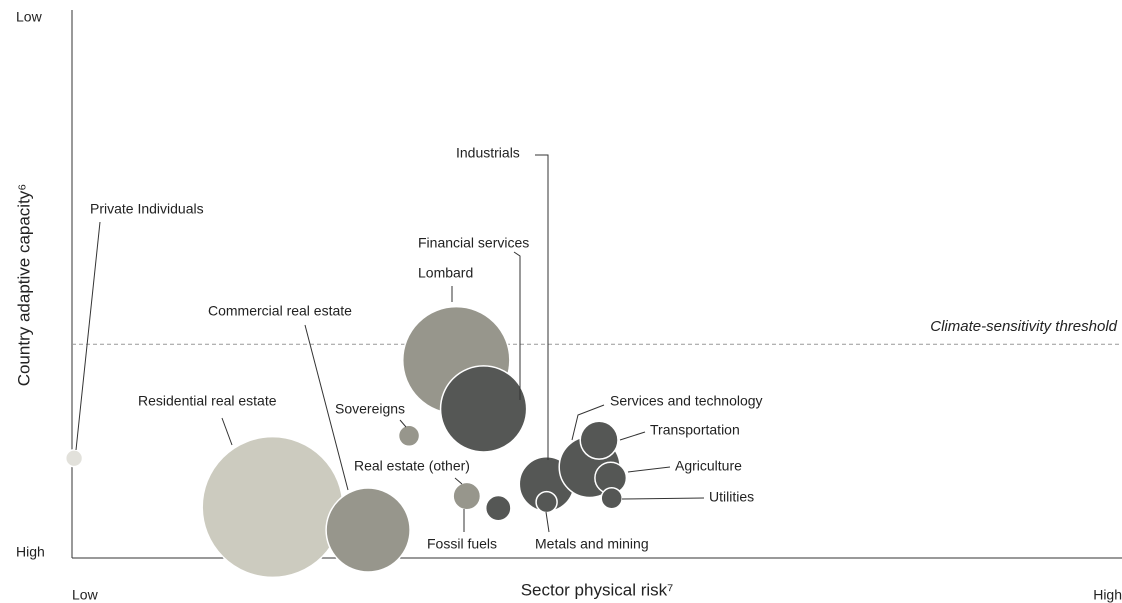 This screenshot has width=1122, height=603. I want to click on bubble-label: Services and technology, so click(686, 401).